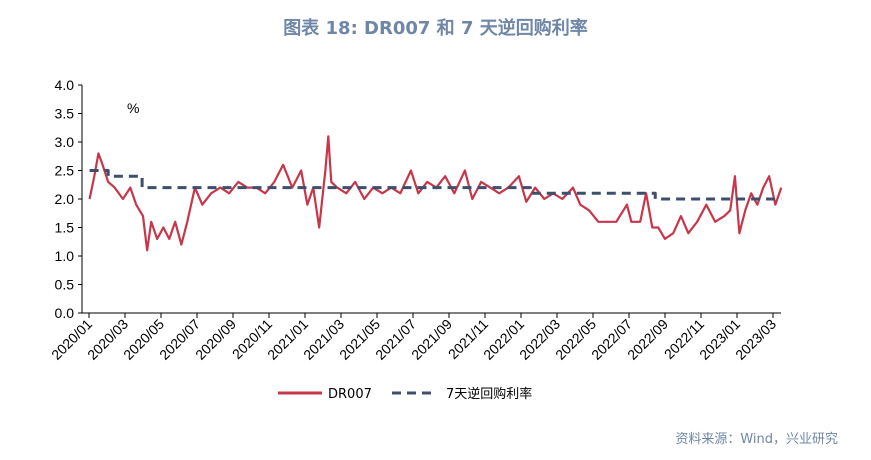 The width and height of the screenshot is (871, 460). Describe the element at coordinates (65, 171) in the screenshot. I see `y-tick-label: 2.5` at that location.